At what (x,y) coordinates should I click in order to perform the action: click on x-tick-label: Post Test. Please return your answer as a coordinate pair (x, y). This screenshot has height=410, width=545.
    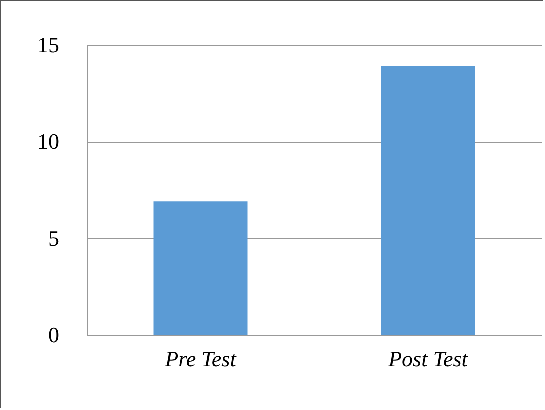
    Looking at the image, I should click on (428, 359).